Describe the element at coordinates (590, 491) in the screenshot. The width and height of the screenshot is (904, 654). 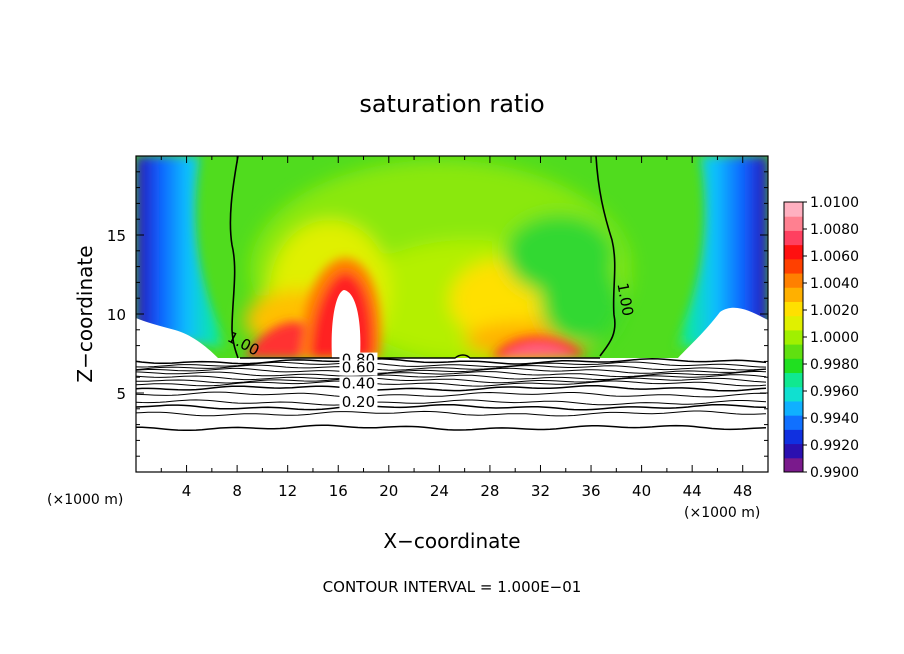
I see `x-tick-label: 36` at that location.